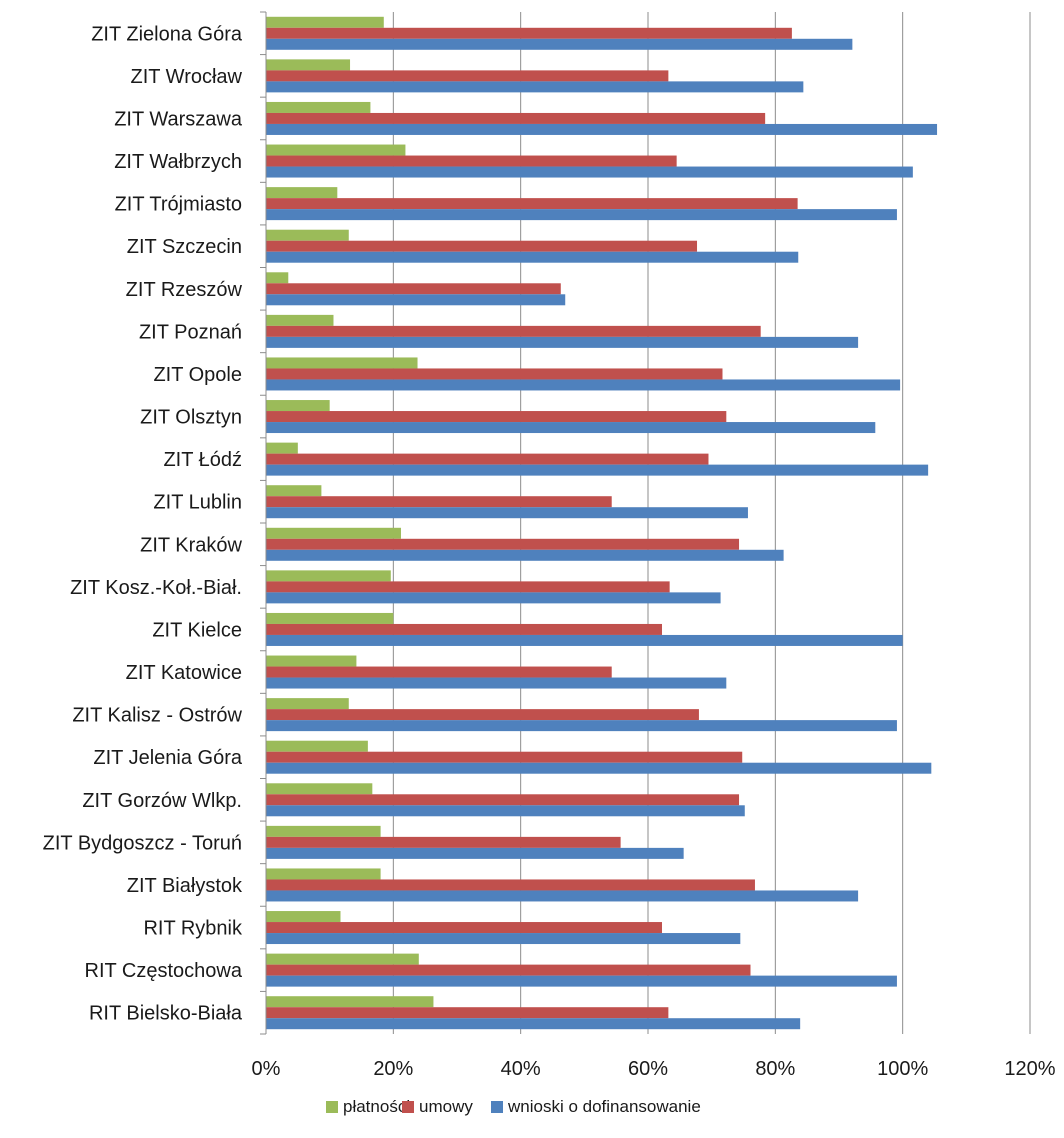  I want to click on x-tick-label: 40%, so click(521, 1069).